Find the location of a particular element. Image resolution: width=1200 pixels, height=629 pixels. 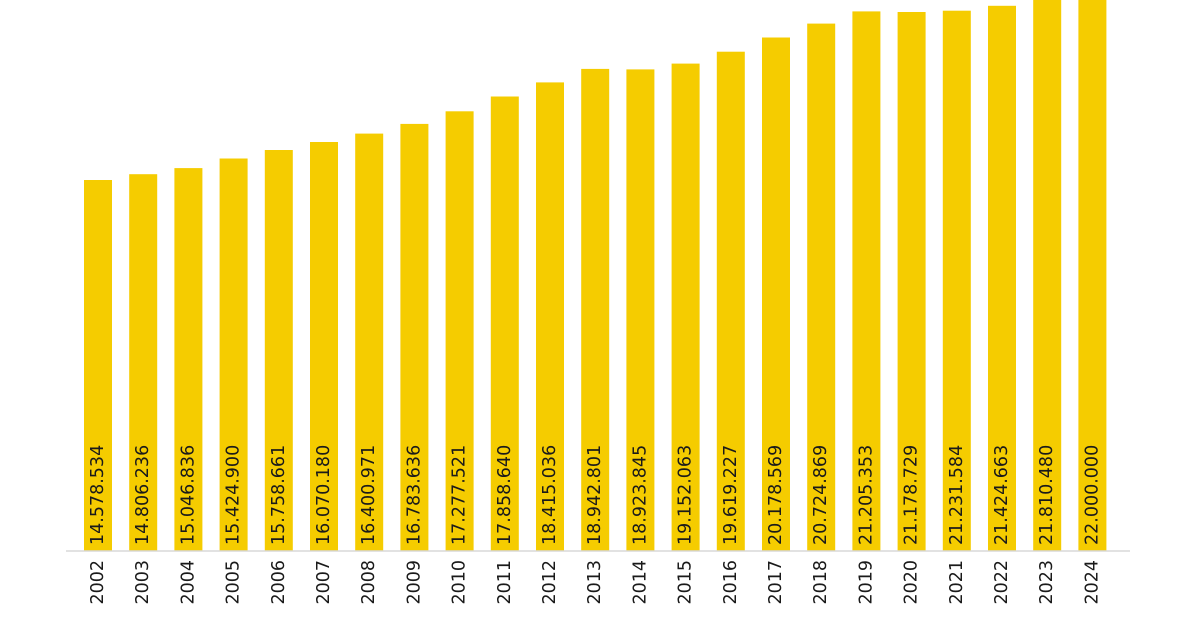

year-label-2004: 2004 is located at coordinates (188, 582).